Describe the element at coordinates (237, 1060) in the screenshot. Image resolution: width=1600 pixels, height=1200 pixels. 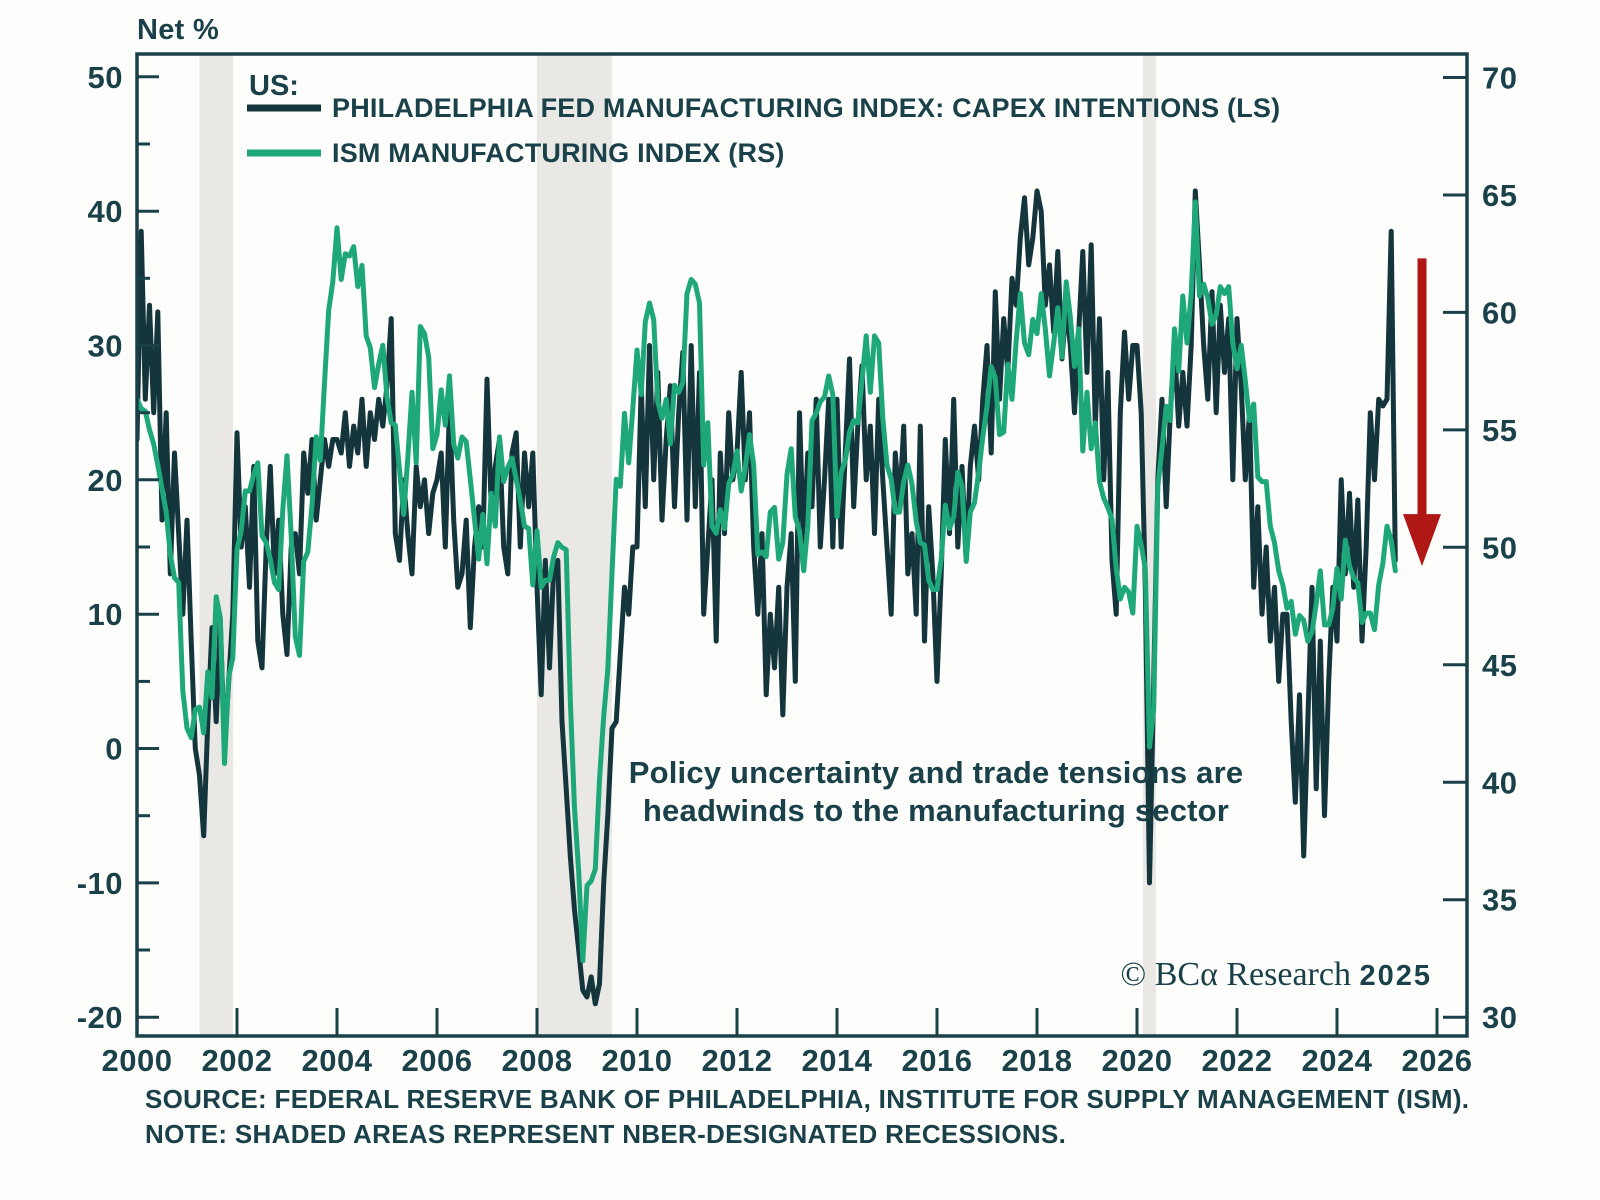
I see `x-axis-tick-label: 2002` at that location.